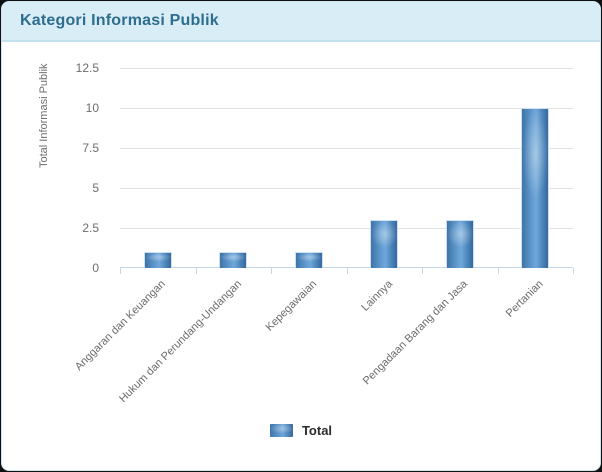 The width and height of the screenshot is (602, 472). I want to click on bar-pengadaan-barang-dan-jasa, so click(459, 244).